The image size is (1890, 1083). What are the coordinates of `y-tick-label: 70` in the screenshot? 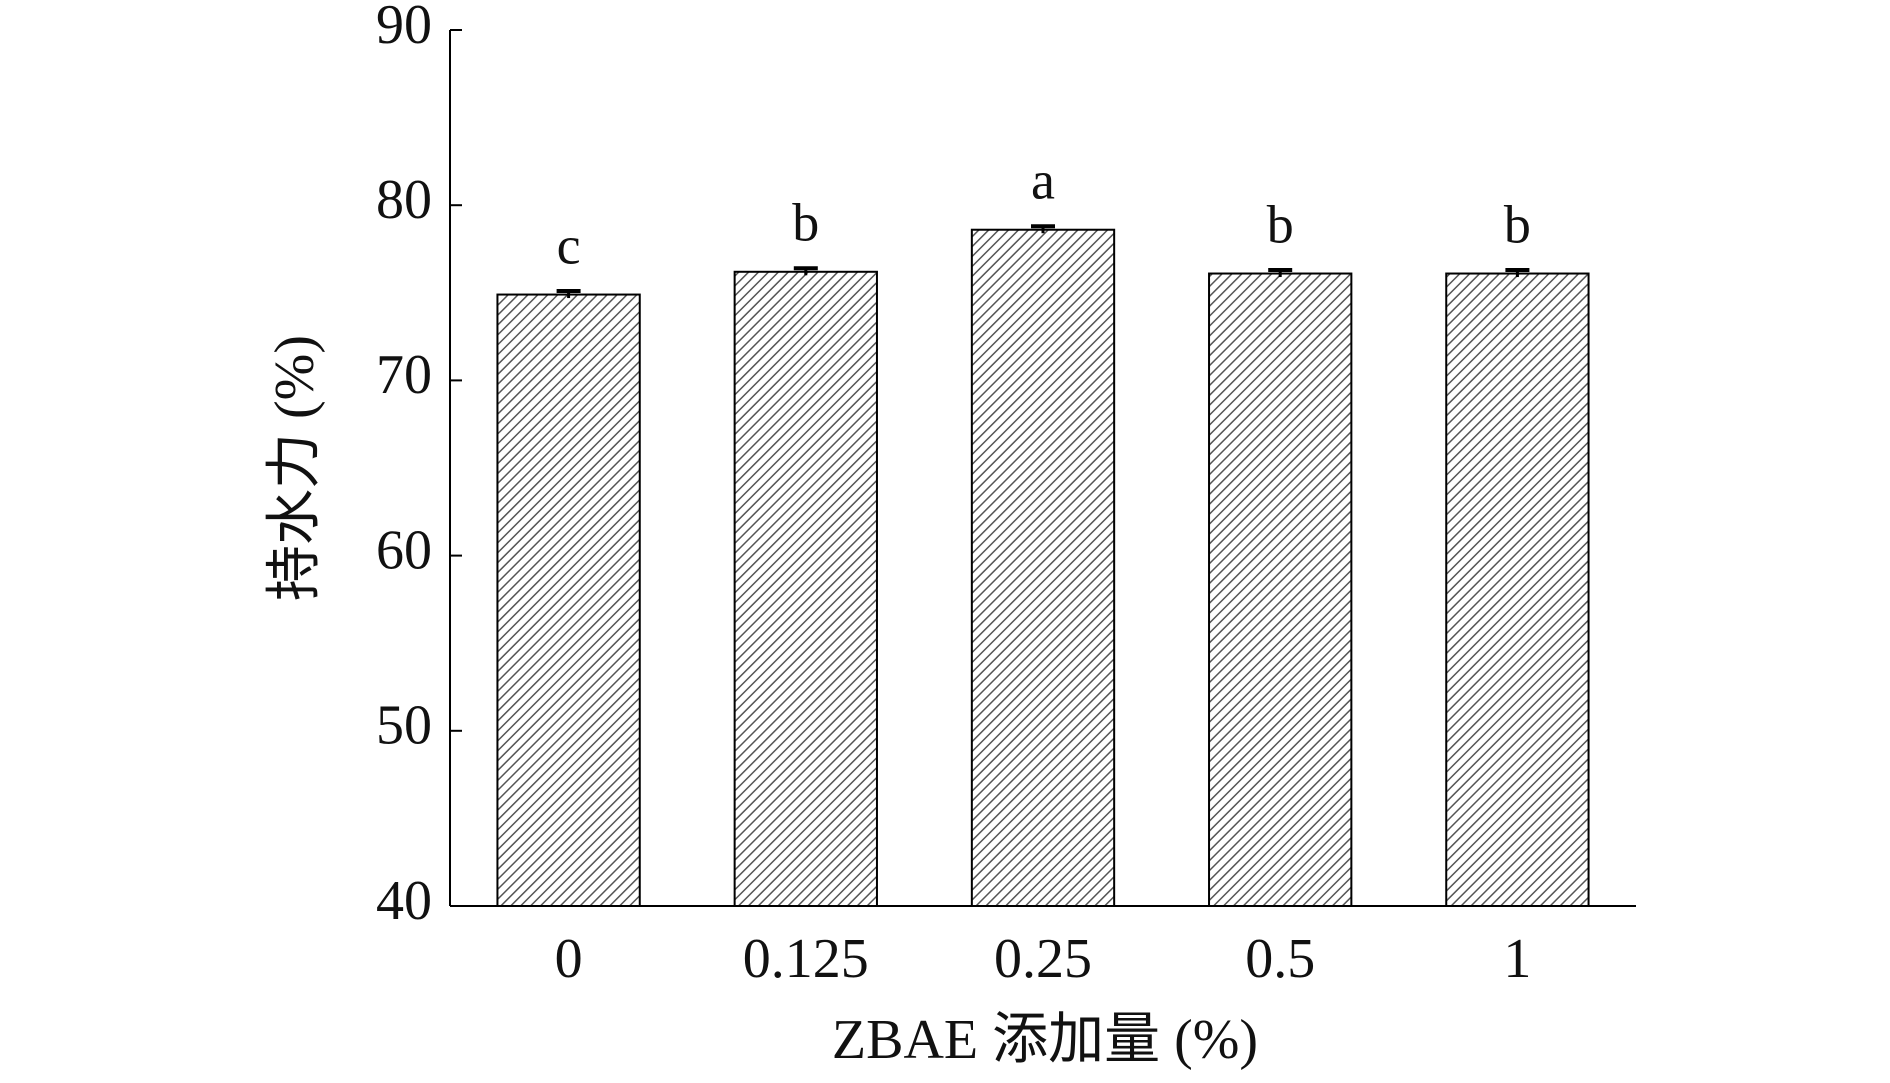 It's located at (404, 375).